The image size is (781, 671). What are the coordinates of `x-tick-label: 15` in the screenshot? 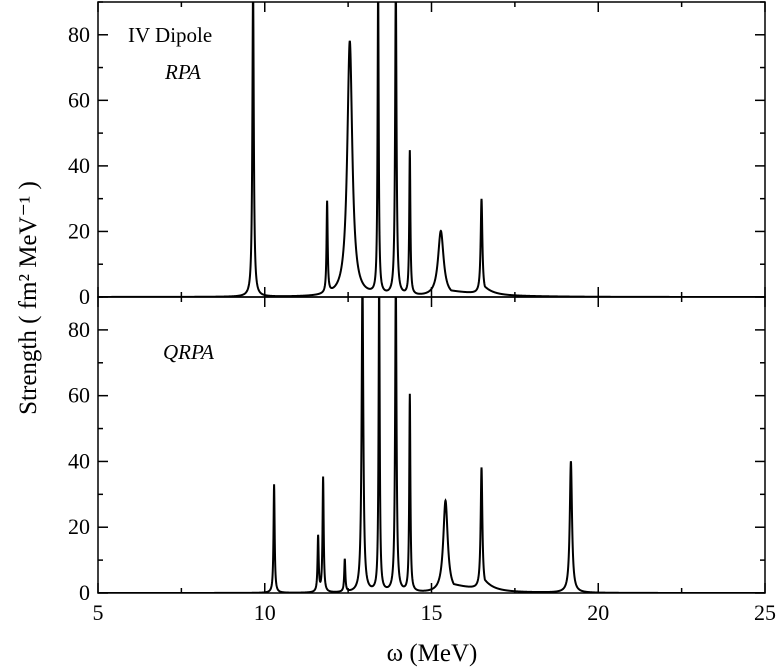 It's located at (432, 612).